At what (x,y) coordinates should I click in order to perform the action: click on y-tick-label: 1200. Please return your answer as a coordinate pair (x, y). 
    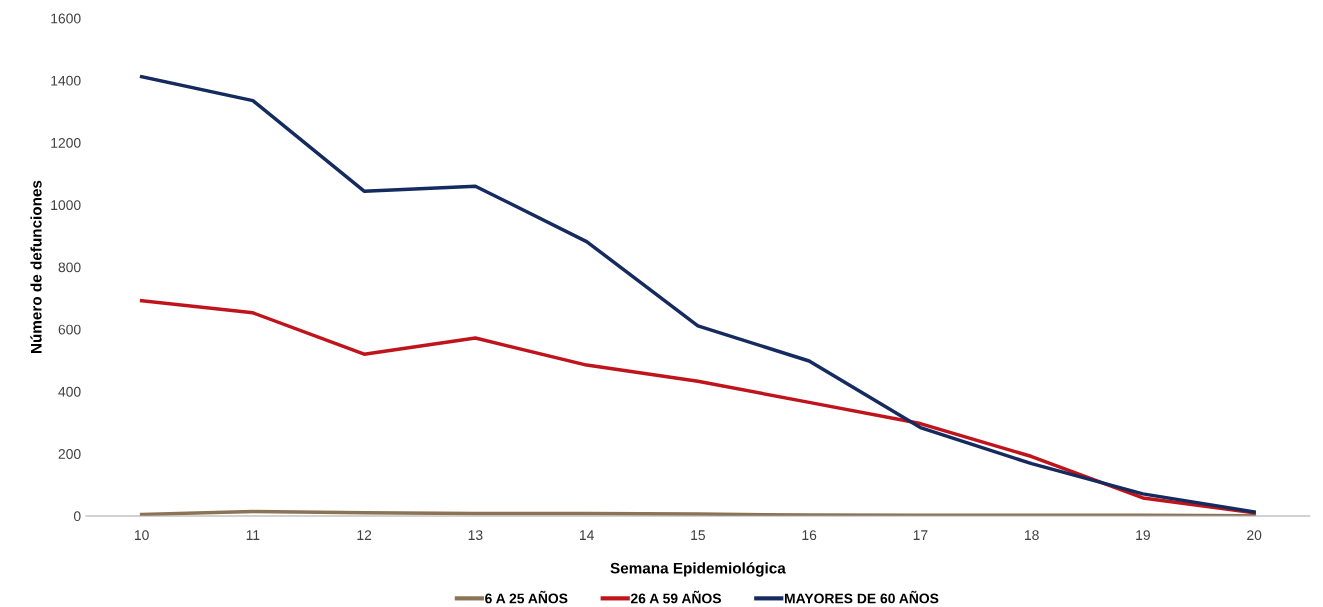
    Looking at the image, I should click on (66, 142).